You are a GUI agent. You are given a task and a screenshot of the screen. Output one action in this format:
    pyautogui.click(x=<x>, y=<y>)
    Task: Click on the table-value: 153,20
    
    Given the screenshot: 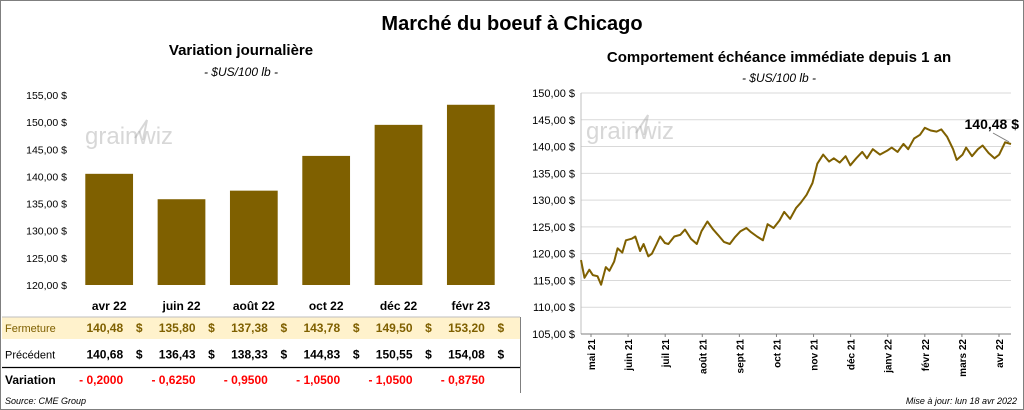 What is the action you would take?
    pyautogui.click(x=466, y=328)
    